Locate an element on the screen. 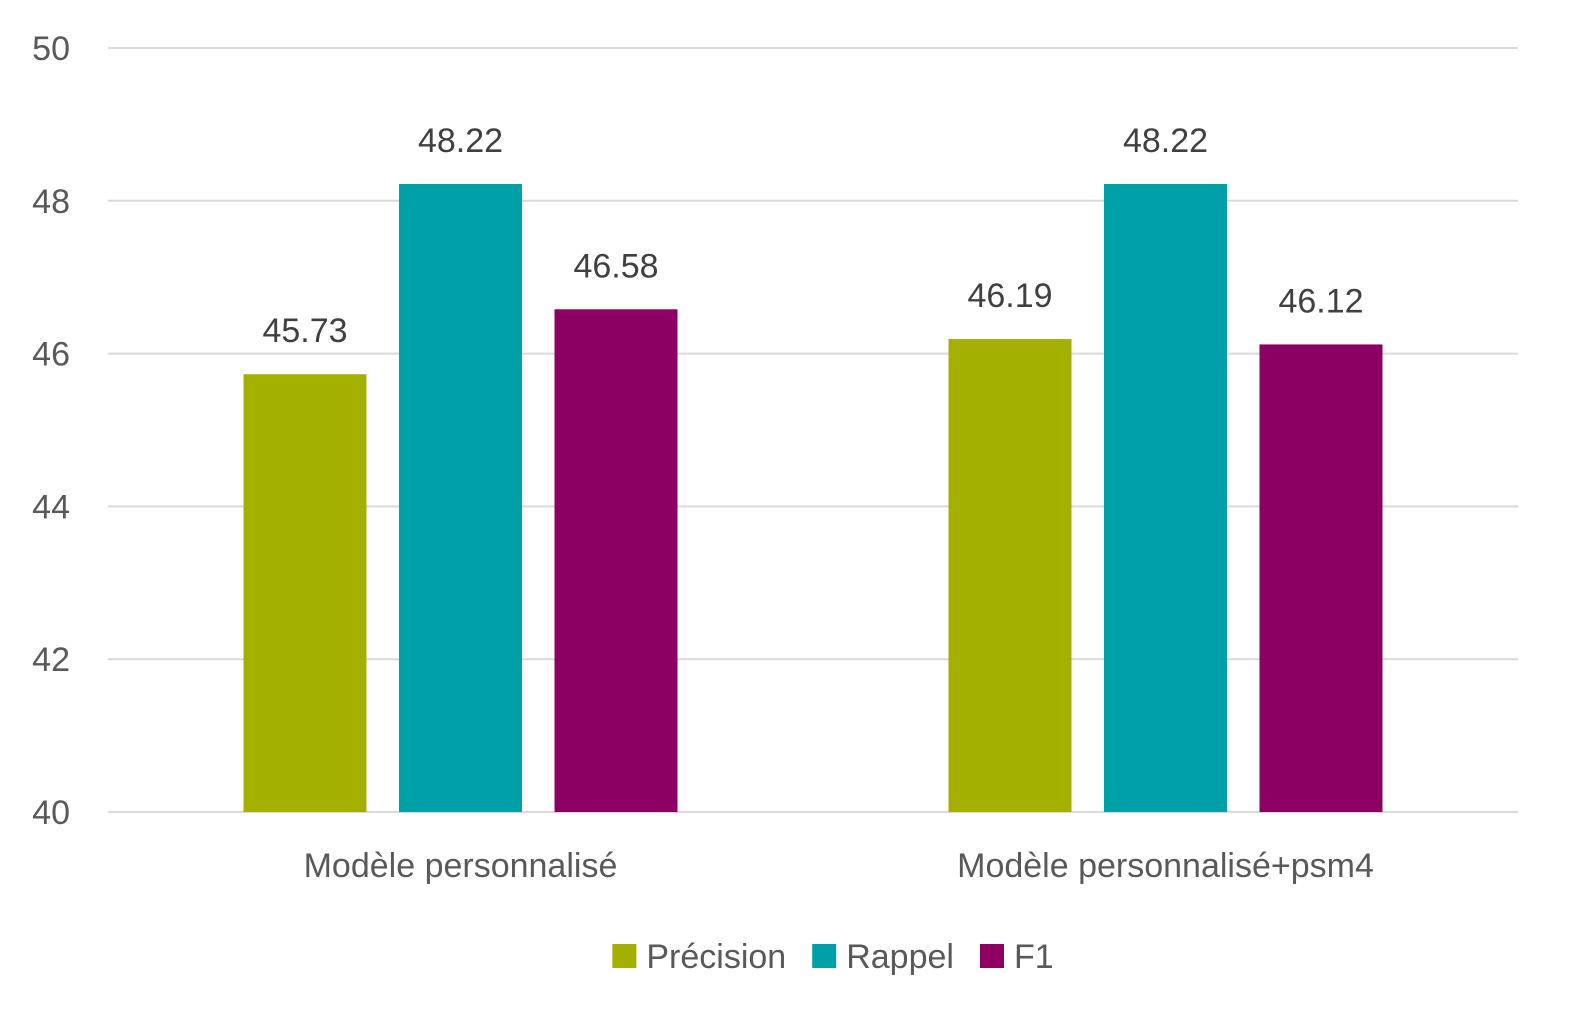 The width and height of the screenshot is (1584, 1031). y-axis-tick-labels: 40 42 44 46 48 50 is located at coordinates (51, 431).